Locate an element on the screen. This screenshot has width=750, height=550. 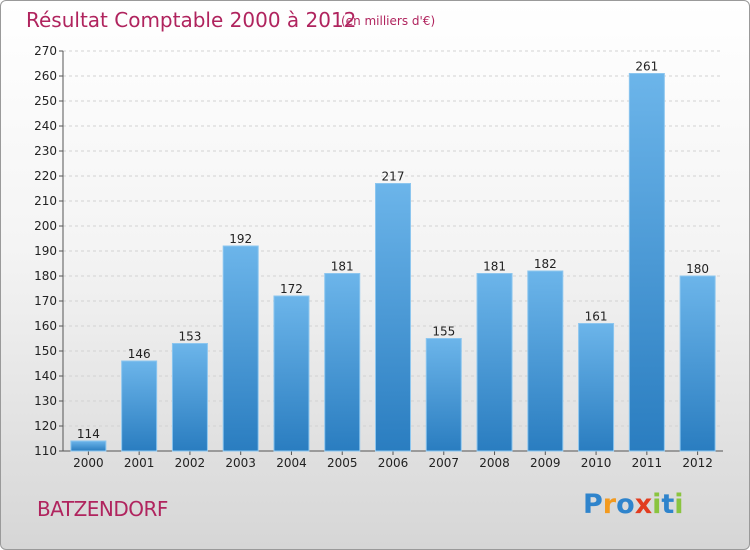
y-tick-label: 220 is located at coordinates (45, 176).